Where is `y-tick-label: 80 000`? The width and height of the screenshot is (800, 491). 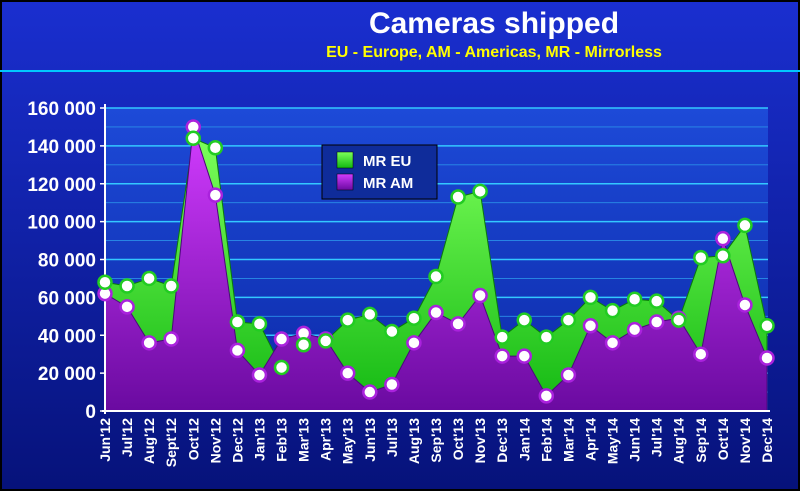 y-tick-label: 80 000 is located at coordinates (67, 261).